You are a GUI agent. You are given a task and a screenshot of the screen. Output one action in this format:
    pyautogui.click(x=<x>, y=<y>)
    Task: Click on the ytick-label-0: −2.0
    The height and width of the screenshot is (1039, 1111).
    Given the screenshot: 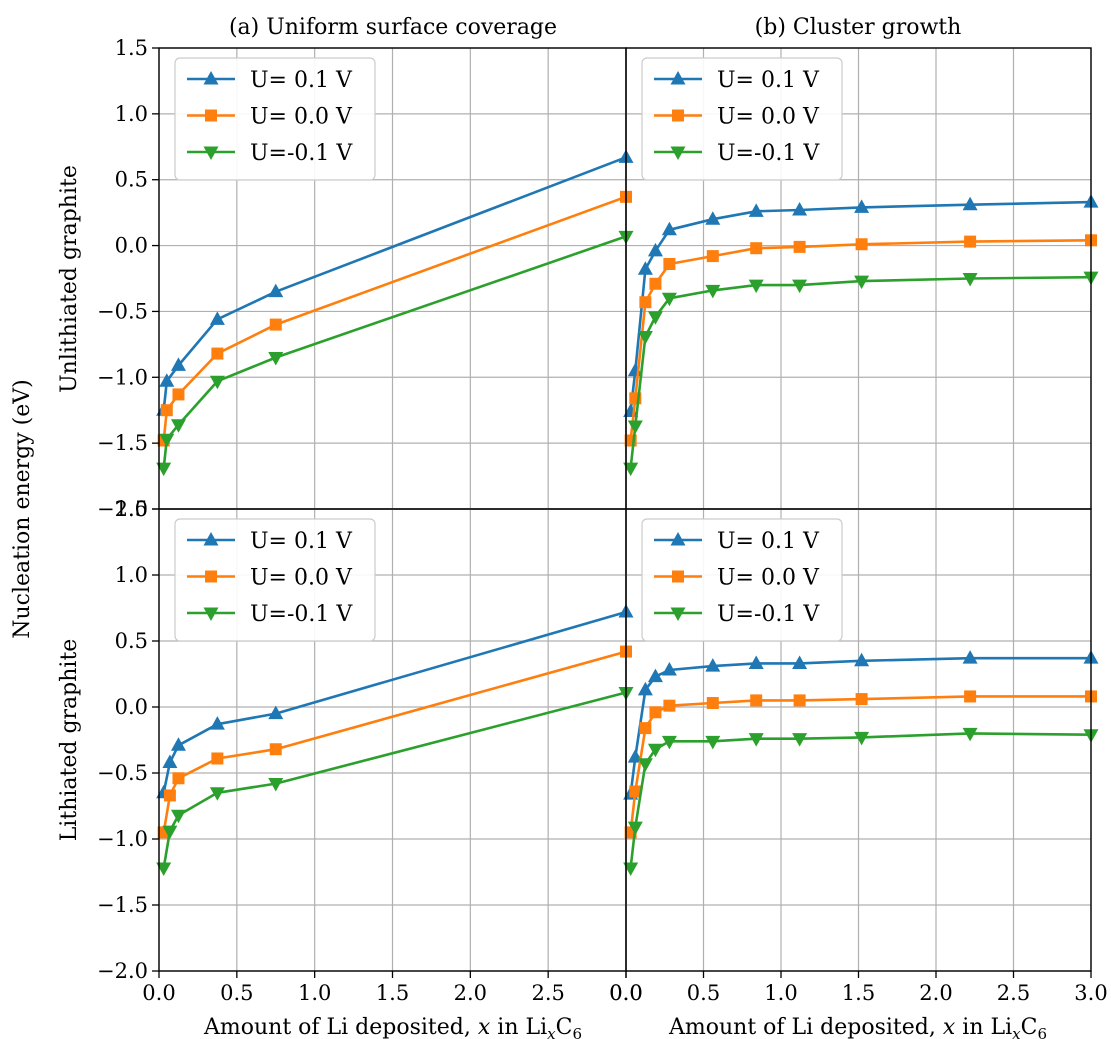 What is the action you would take?
    pyautogui.click(x=122, y=971)
    